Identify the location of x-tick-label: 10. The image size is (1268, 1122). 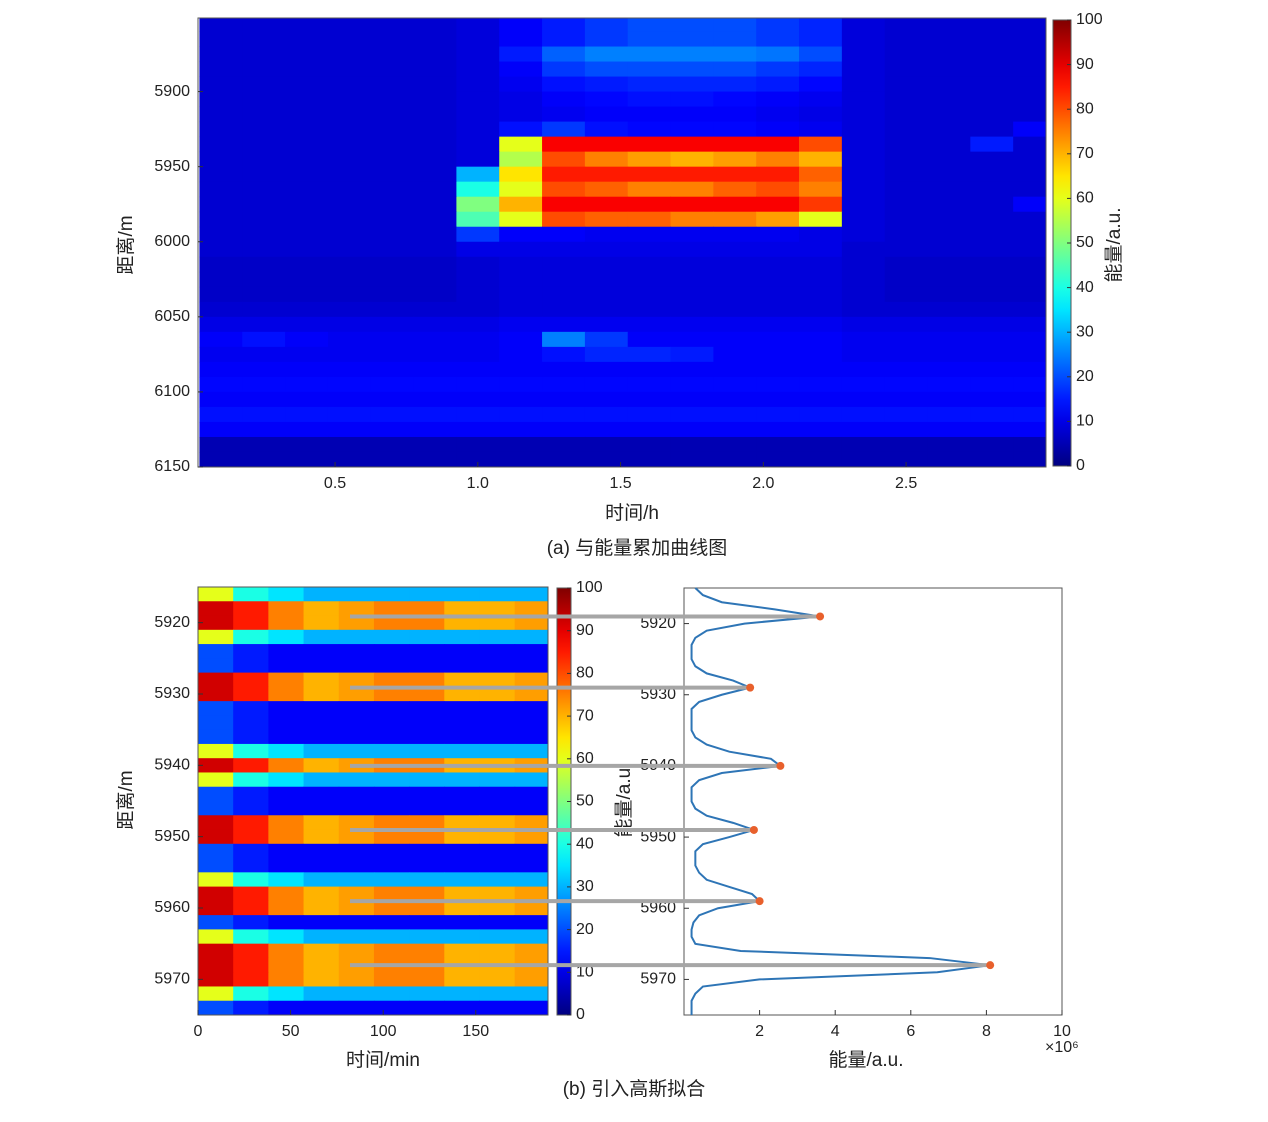
(1062, 1031).